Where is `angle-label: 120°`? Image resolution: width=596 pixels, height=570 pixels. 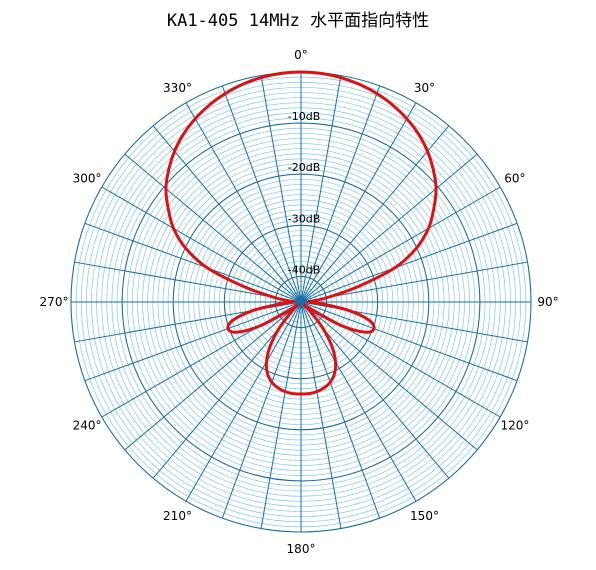
angle-label: 120° is located at coordinates (514, 426).